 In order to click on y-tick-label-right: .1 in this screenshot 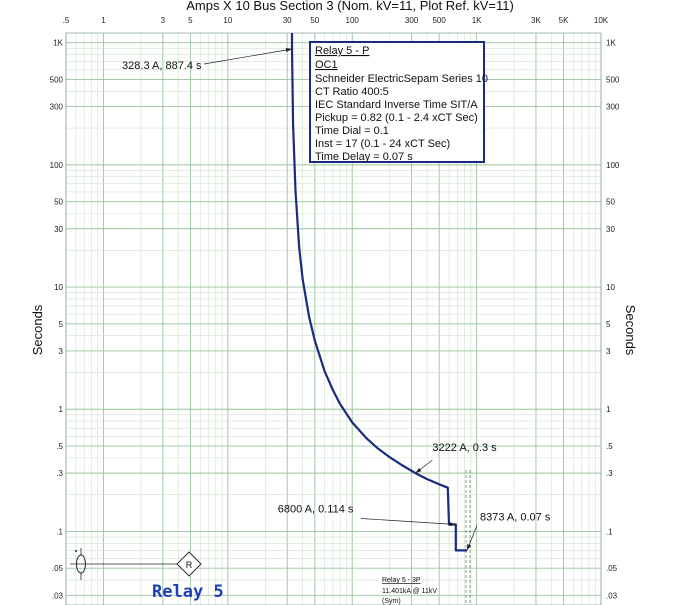, I will do `click(609, 531)`.